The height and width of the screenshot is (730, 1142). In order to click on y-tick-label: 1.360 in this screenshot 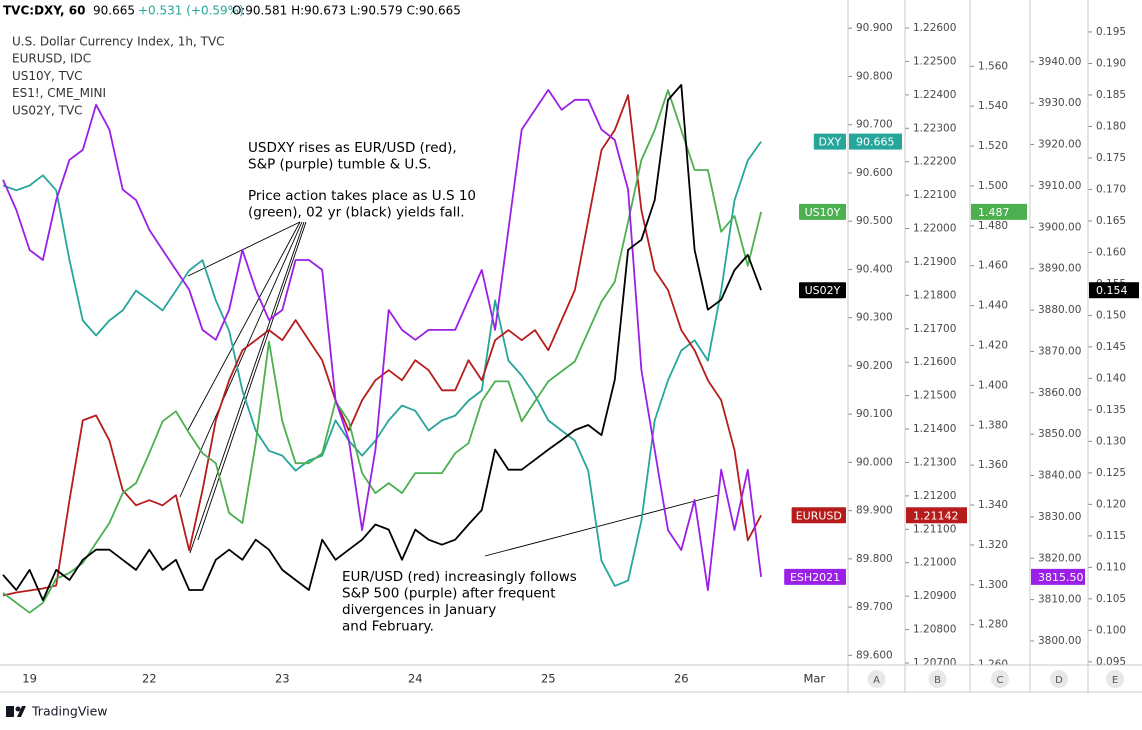, I will do `click(993, 465)`.